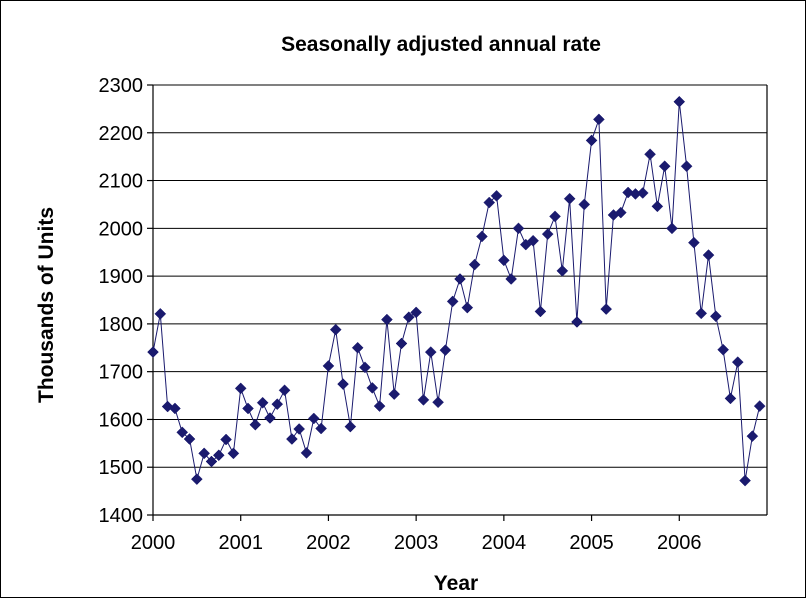  Describe the element at coordinates (121, 229) in the screenshot. I see `y-tick-label: 2000` at that location.